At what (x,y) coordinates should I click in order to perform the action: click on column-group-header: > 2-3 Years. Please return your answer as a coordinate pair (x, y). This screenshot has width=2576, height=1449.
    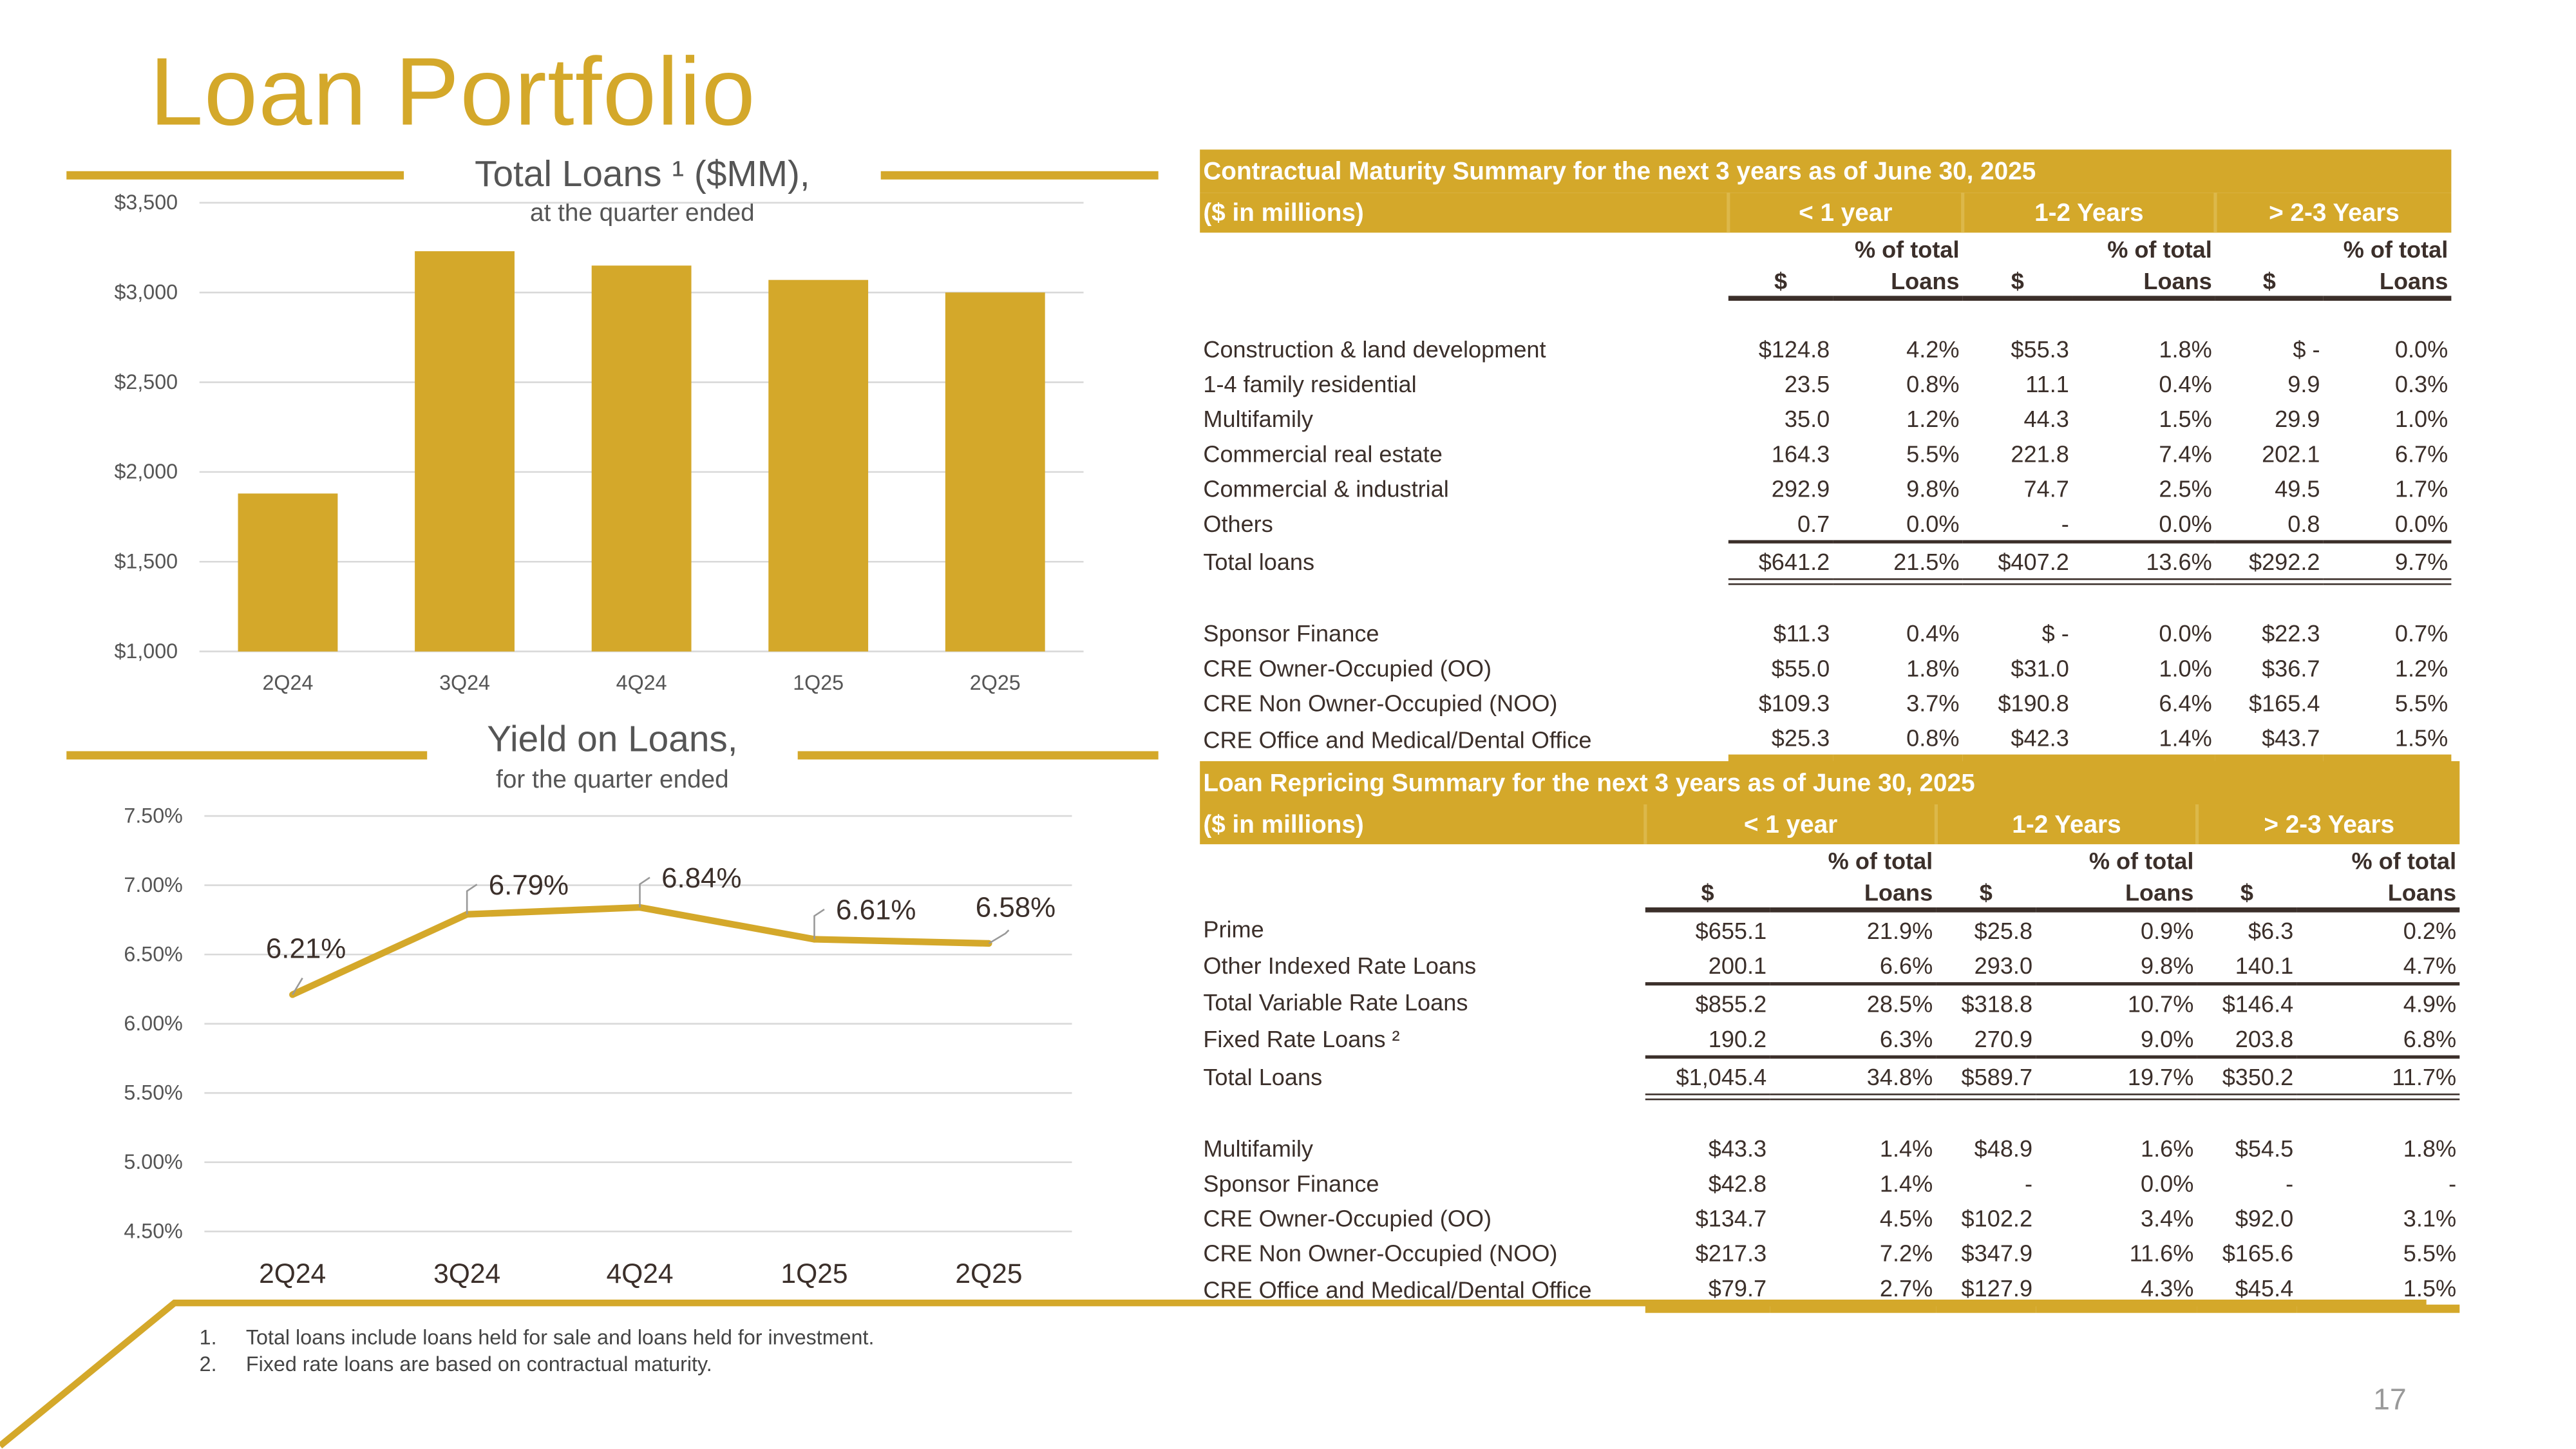
    Looking at the image, I should click on (2332, 213).